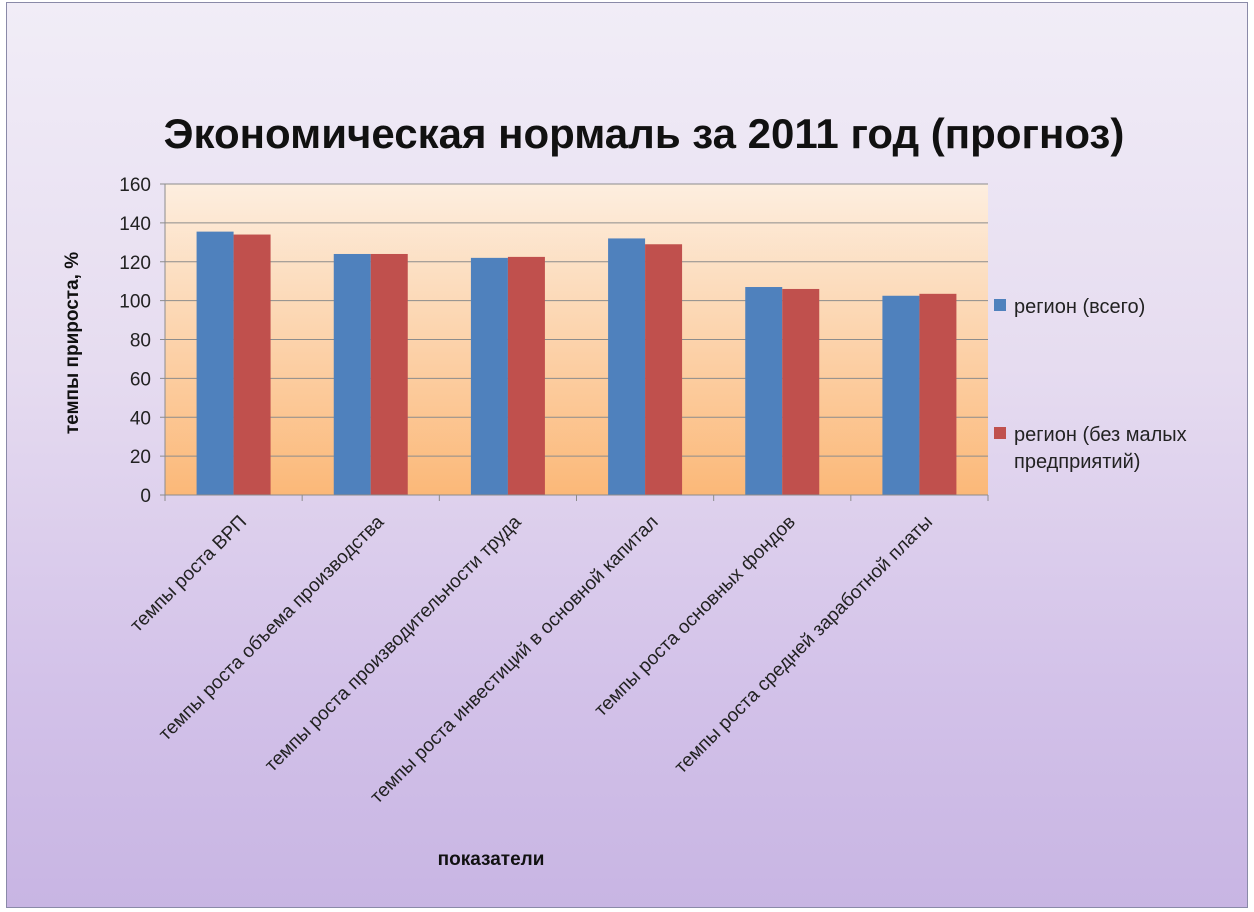 The image size is (1254, 912). I want to click on x-category-label: темпы роста производительности труда, so click(393, 643).